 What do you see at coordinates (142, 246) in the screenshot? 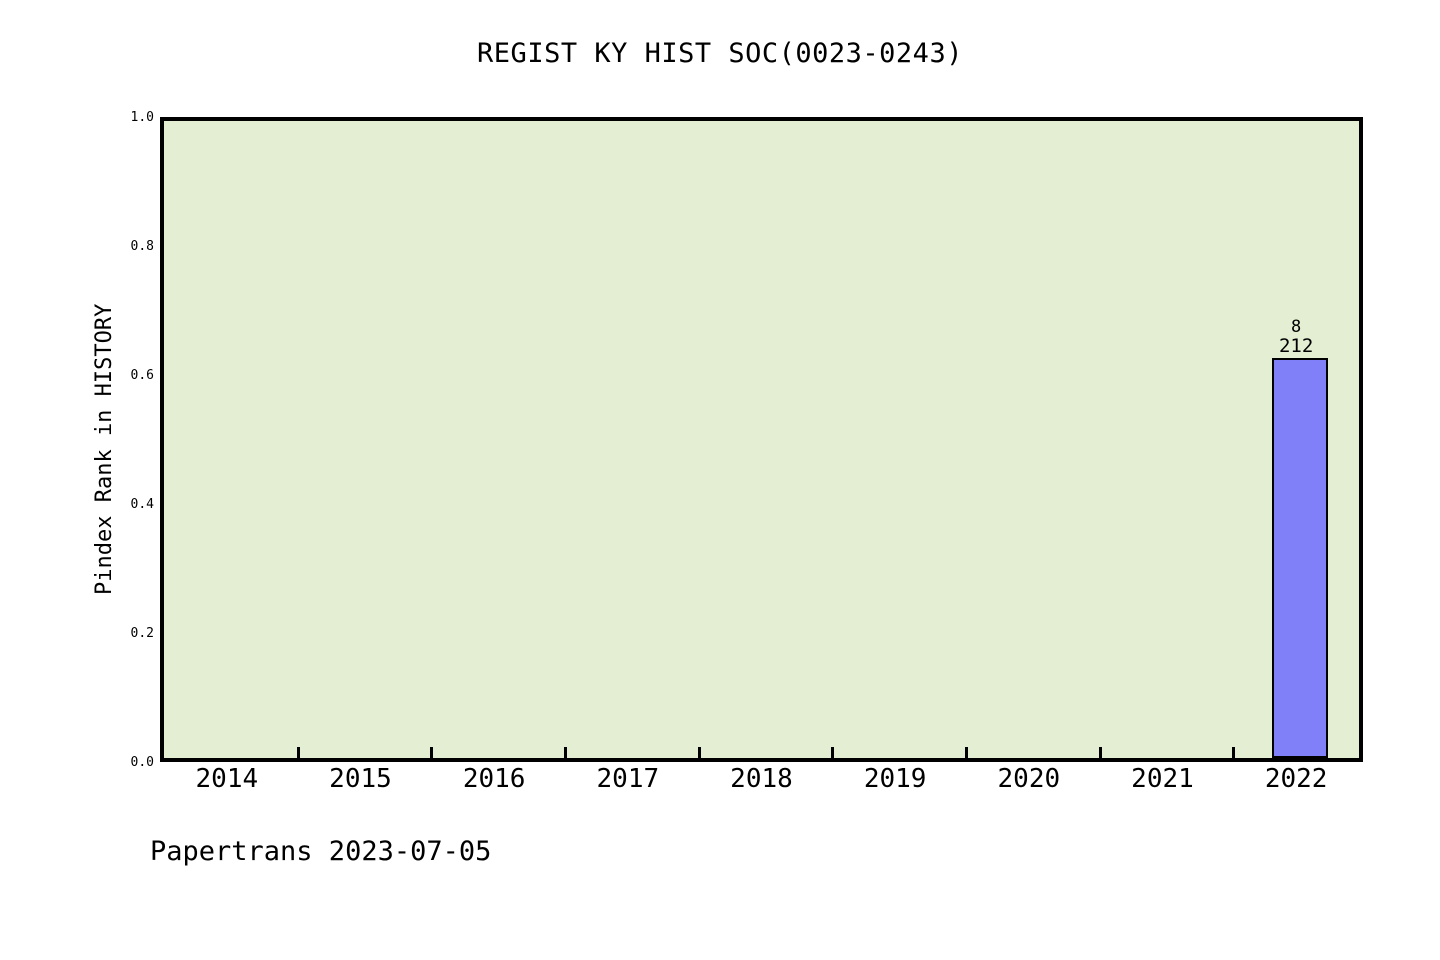
I see `y-axis-tick-label: 0.8` at bounding box center [142, 246].